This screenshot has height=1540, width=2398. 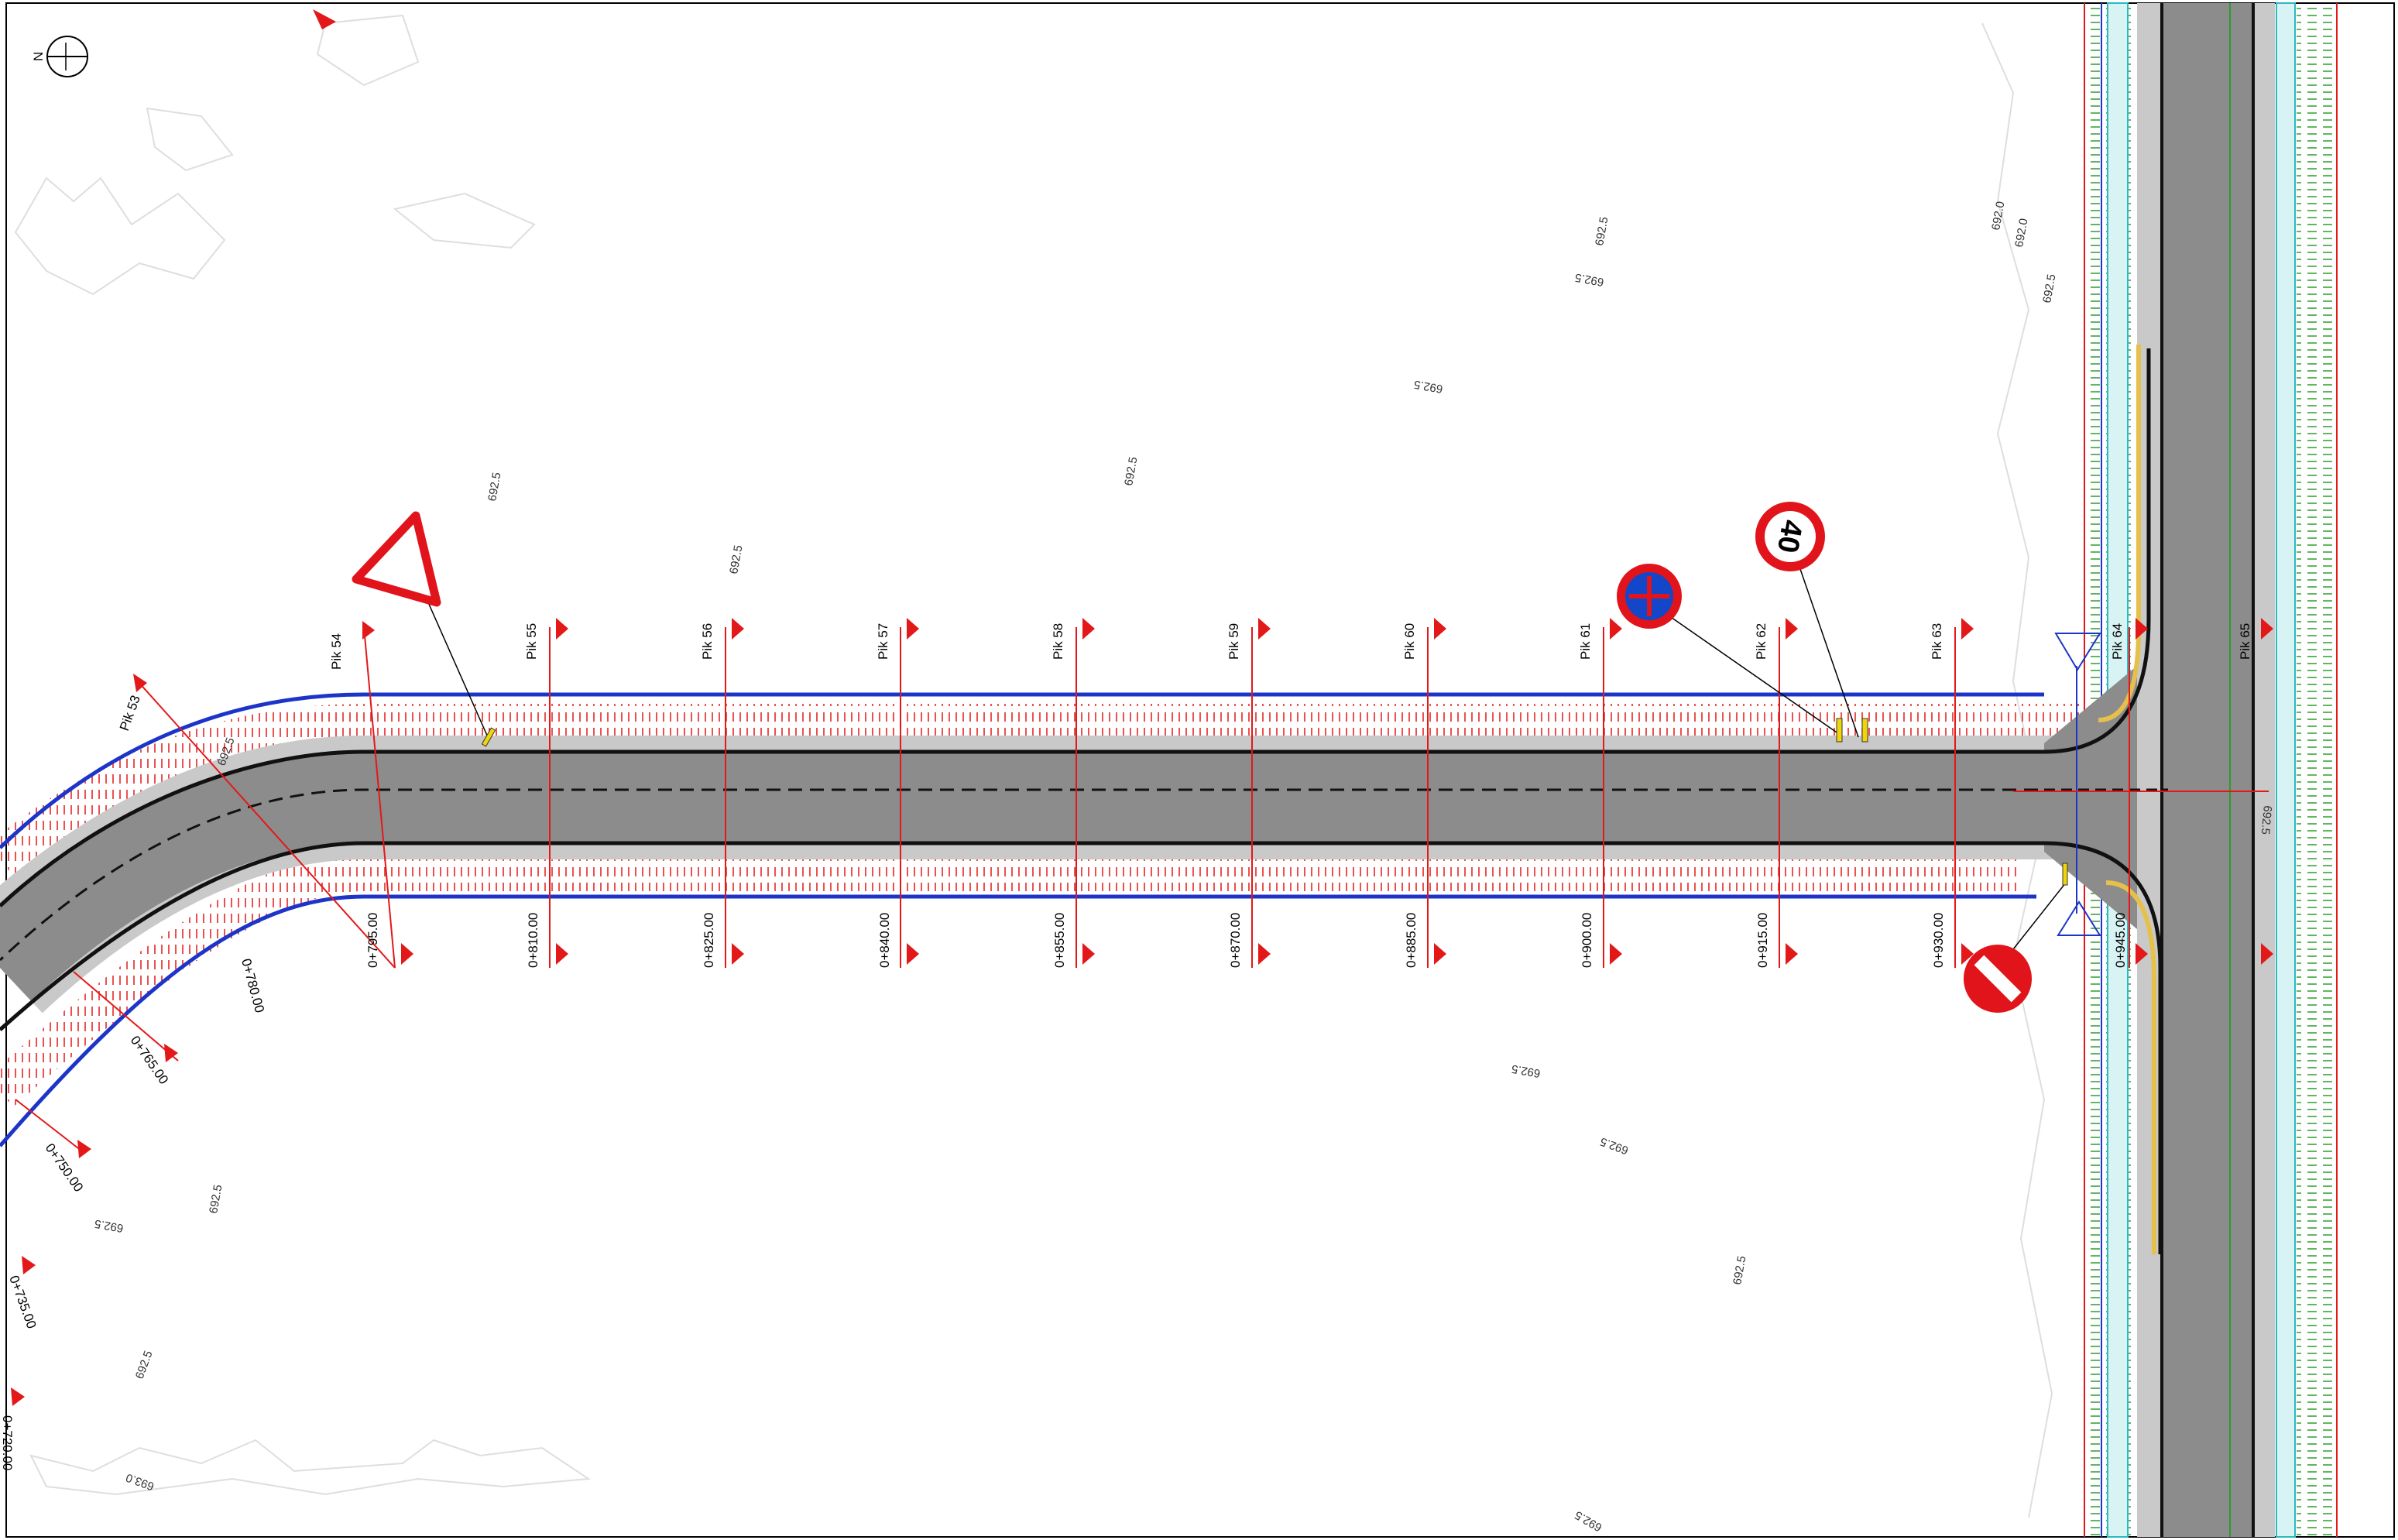 What do you see at coordinates (22, 1302) in the screenshot?
I see `chainage-label: 0+735.00` at bounding box center [22, 1302].